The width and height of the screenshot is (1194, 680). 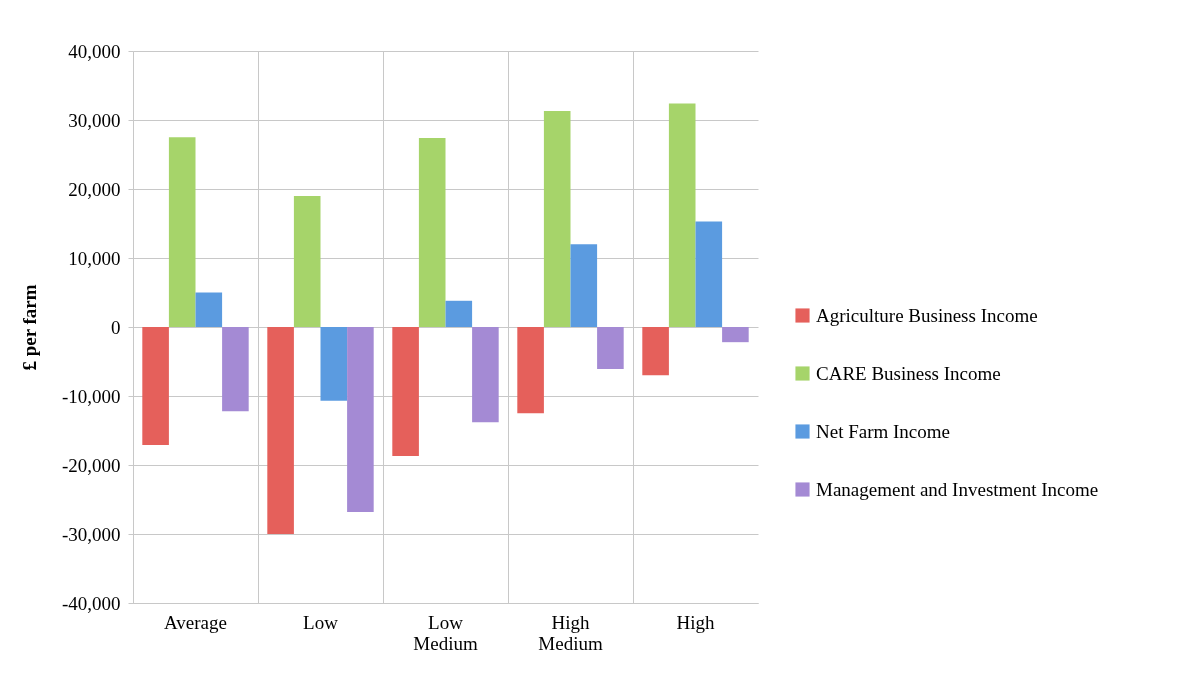 What do you see at coordinates (957, 489) in the screenshot?
I see `legend-label: Management and Investment Income` at bounding box center [957, 489].